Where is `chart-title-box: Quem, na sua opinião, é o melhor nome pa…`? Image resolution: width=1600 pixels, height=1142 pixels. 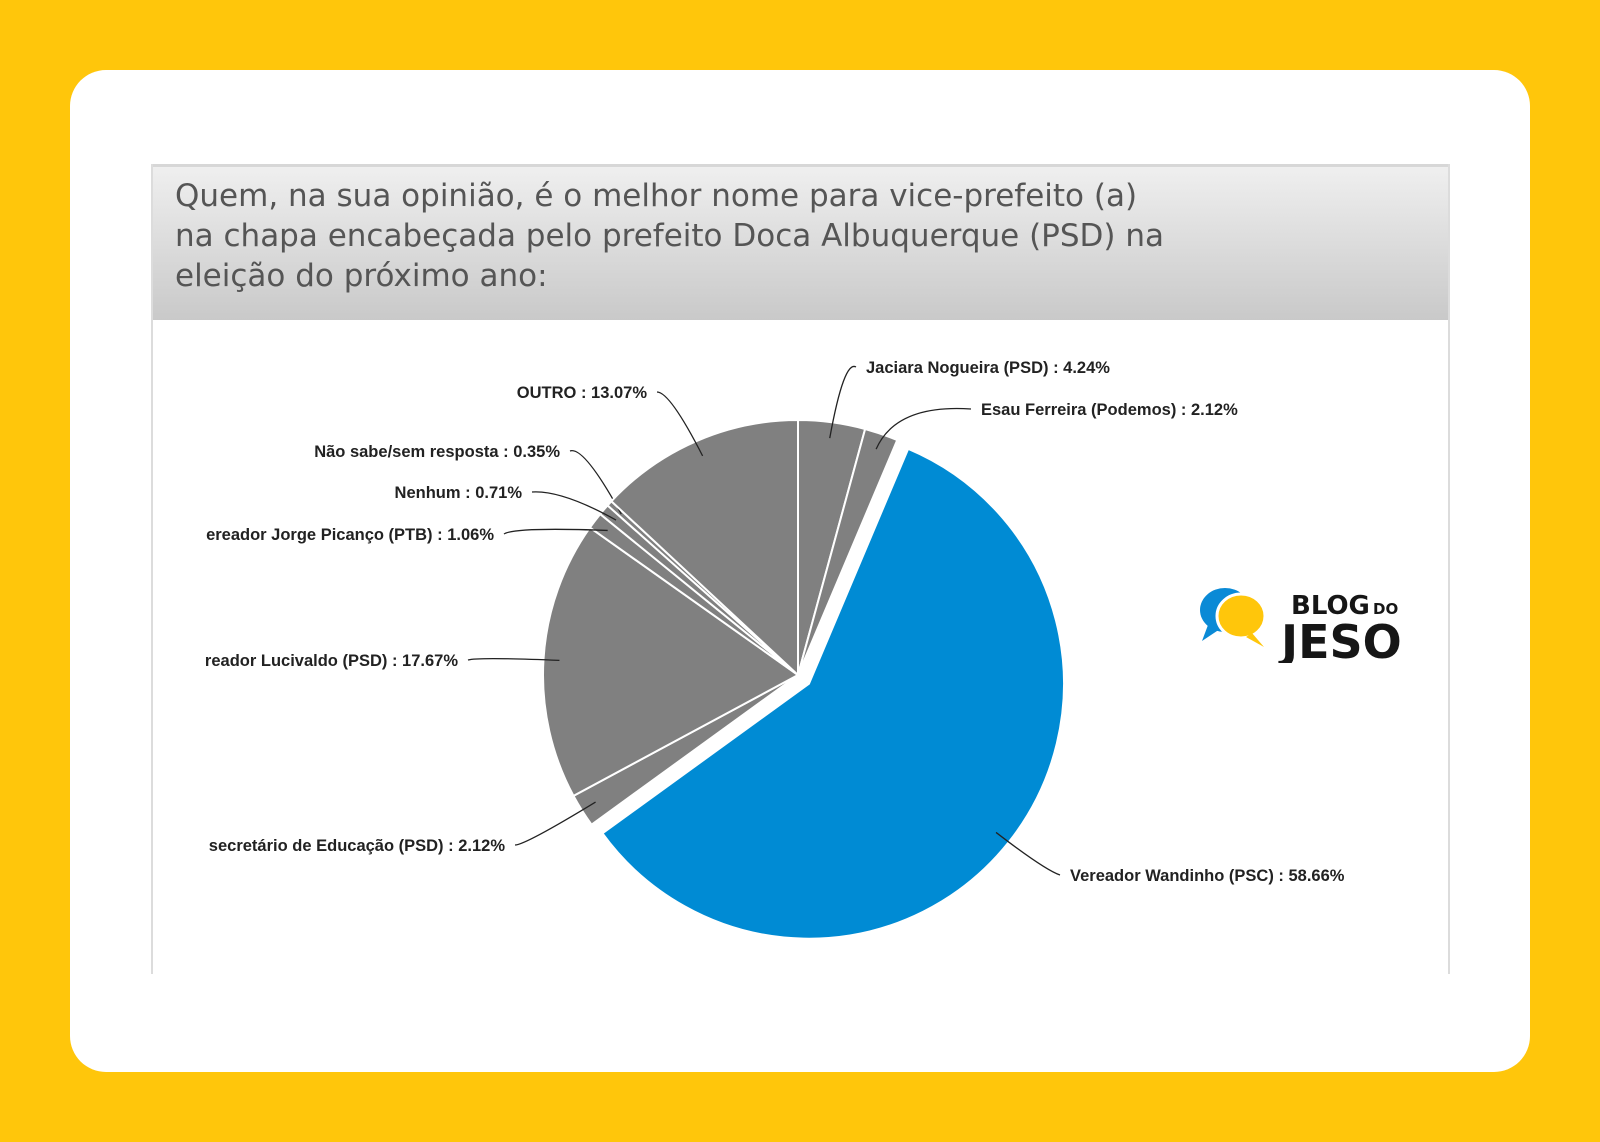 chart-title-box: Quem, na sua opinião, é o melhor nome pa… is located at coordinates (800, 242).